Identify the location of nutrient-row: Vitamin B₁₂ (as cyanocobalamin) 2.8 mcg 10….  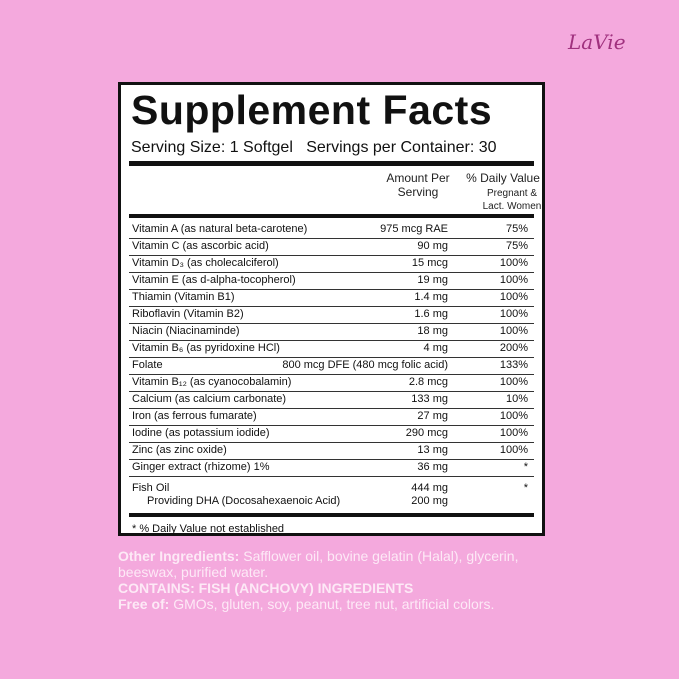
(331, 383).